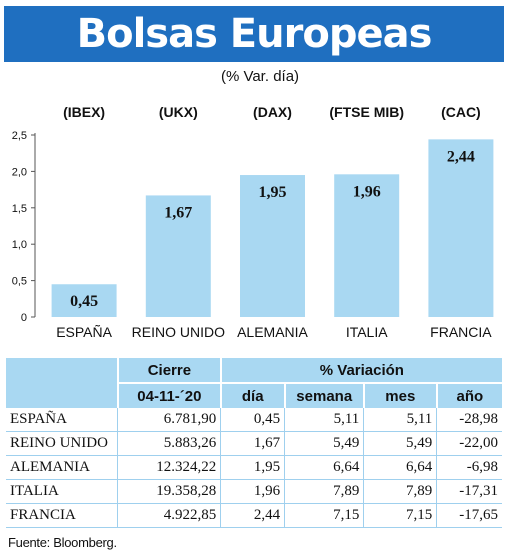  I want to click on row-anio: -6,98, so click(469, 467).